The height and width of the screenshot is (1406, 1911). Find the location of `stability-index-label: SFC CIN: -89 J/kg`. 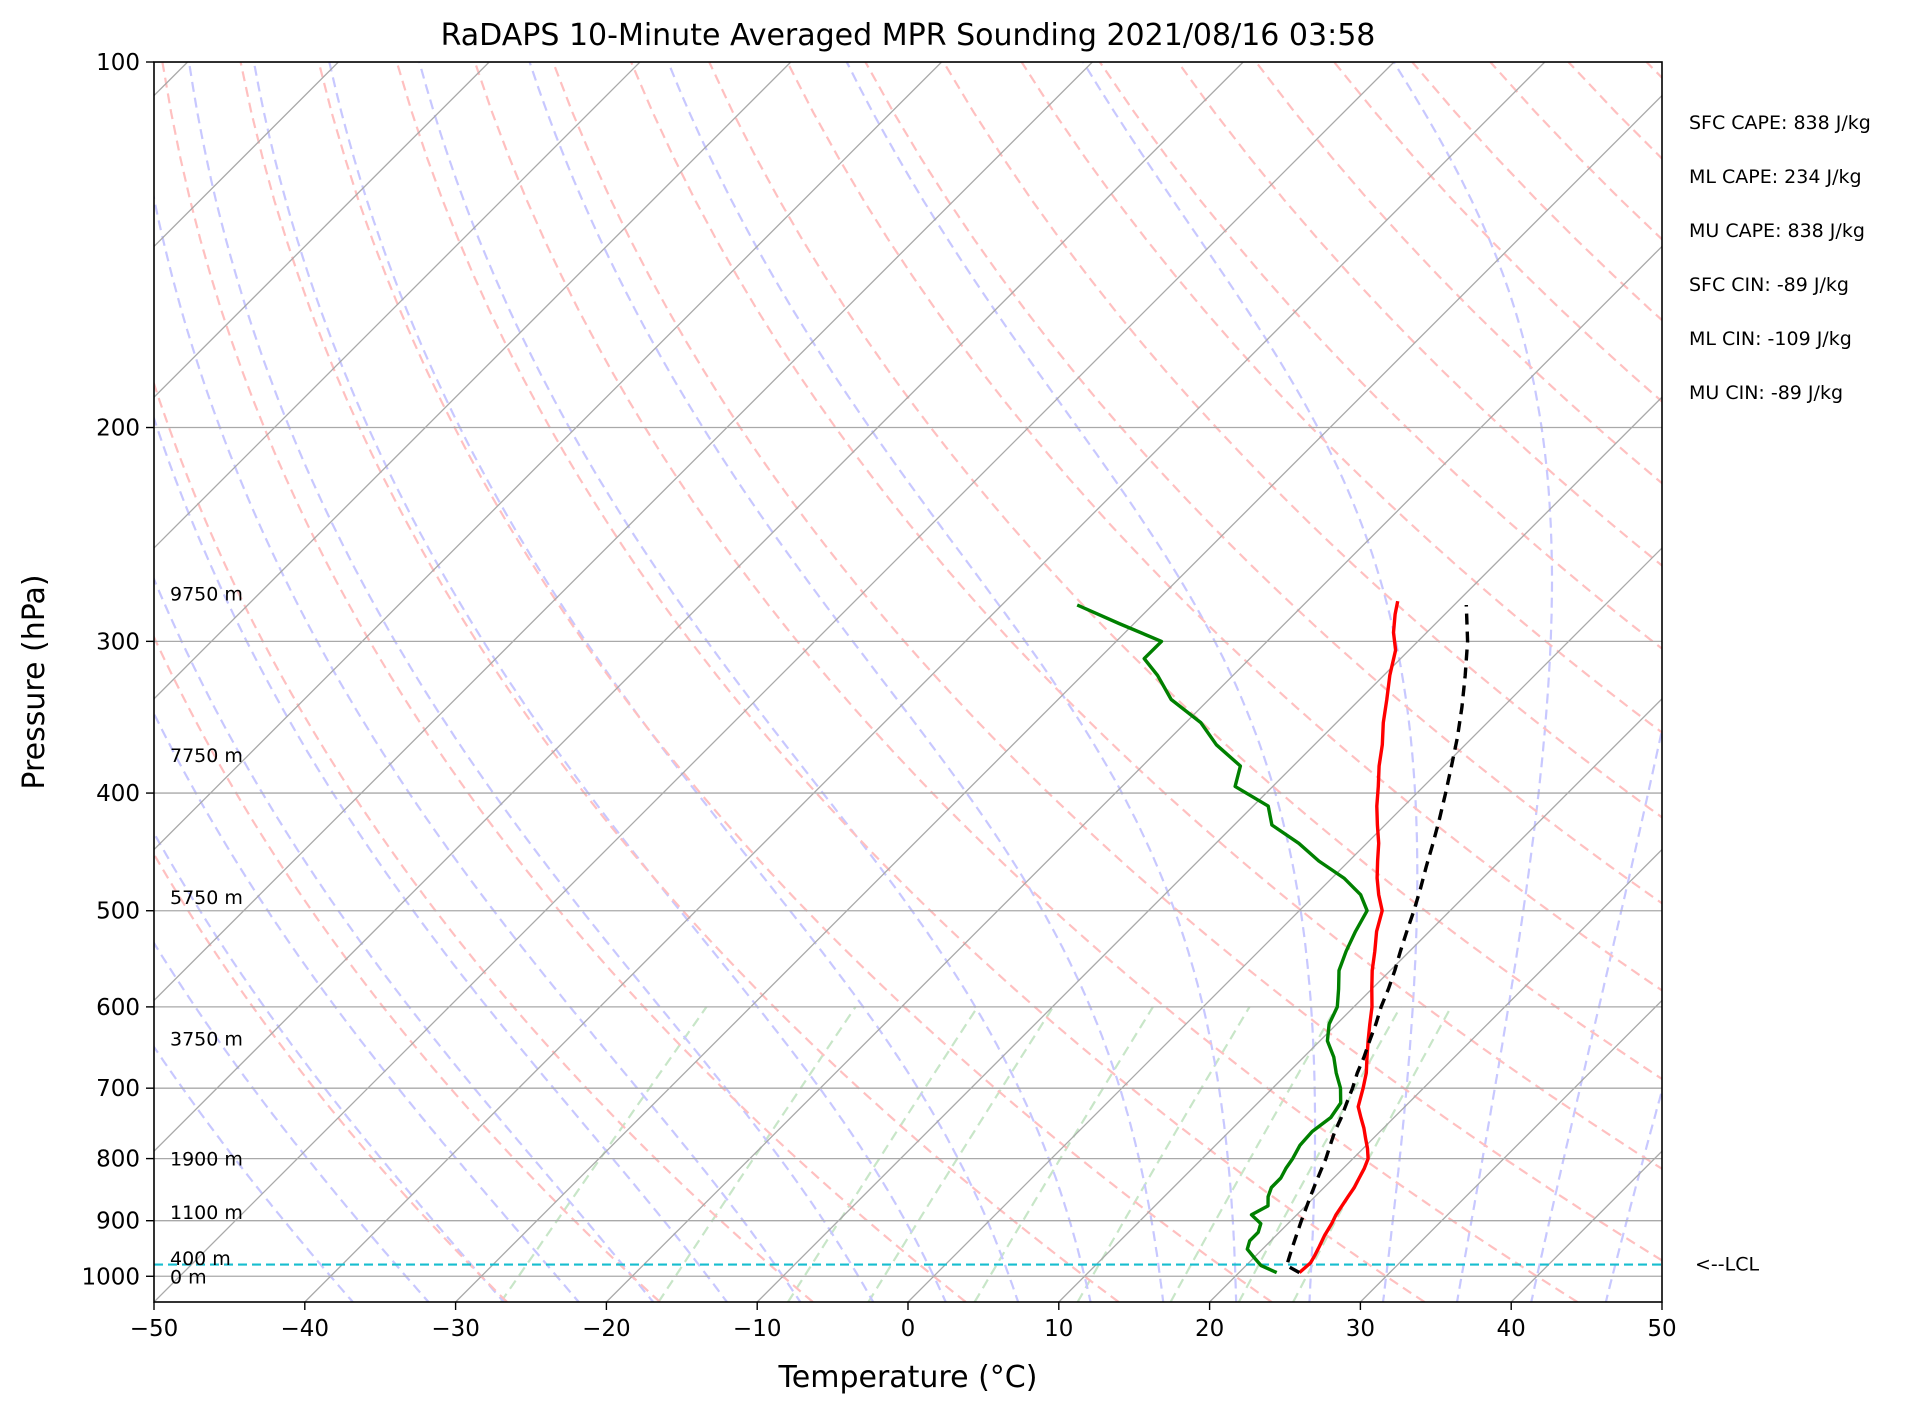

stability-index-label: SFC CIN: -89 J/kg is located at coordinates (1769, 285).